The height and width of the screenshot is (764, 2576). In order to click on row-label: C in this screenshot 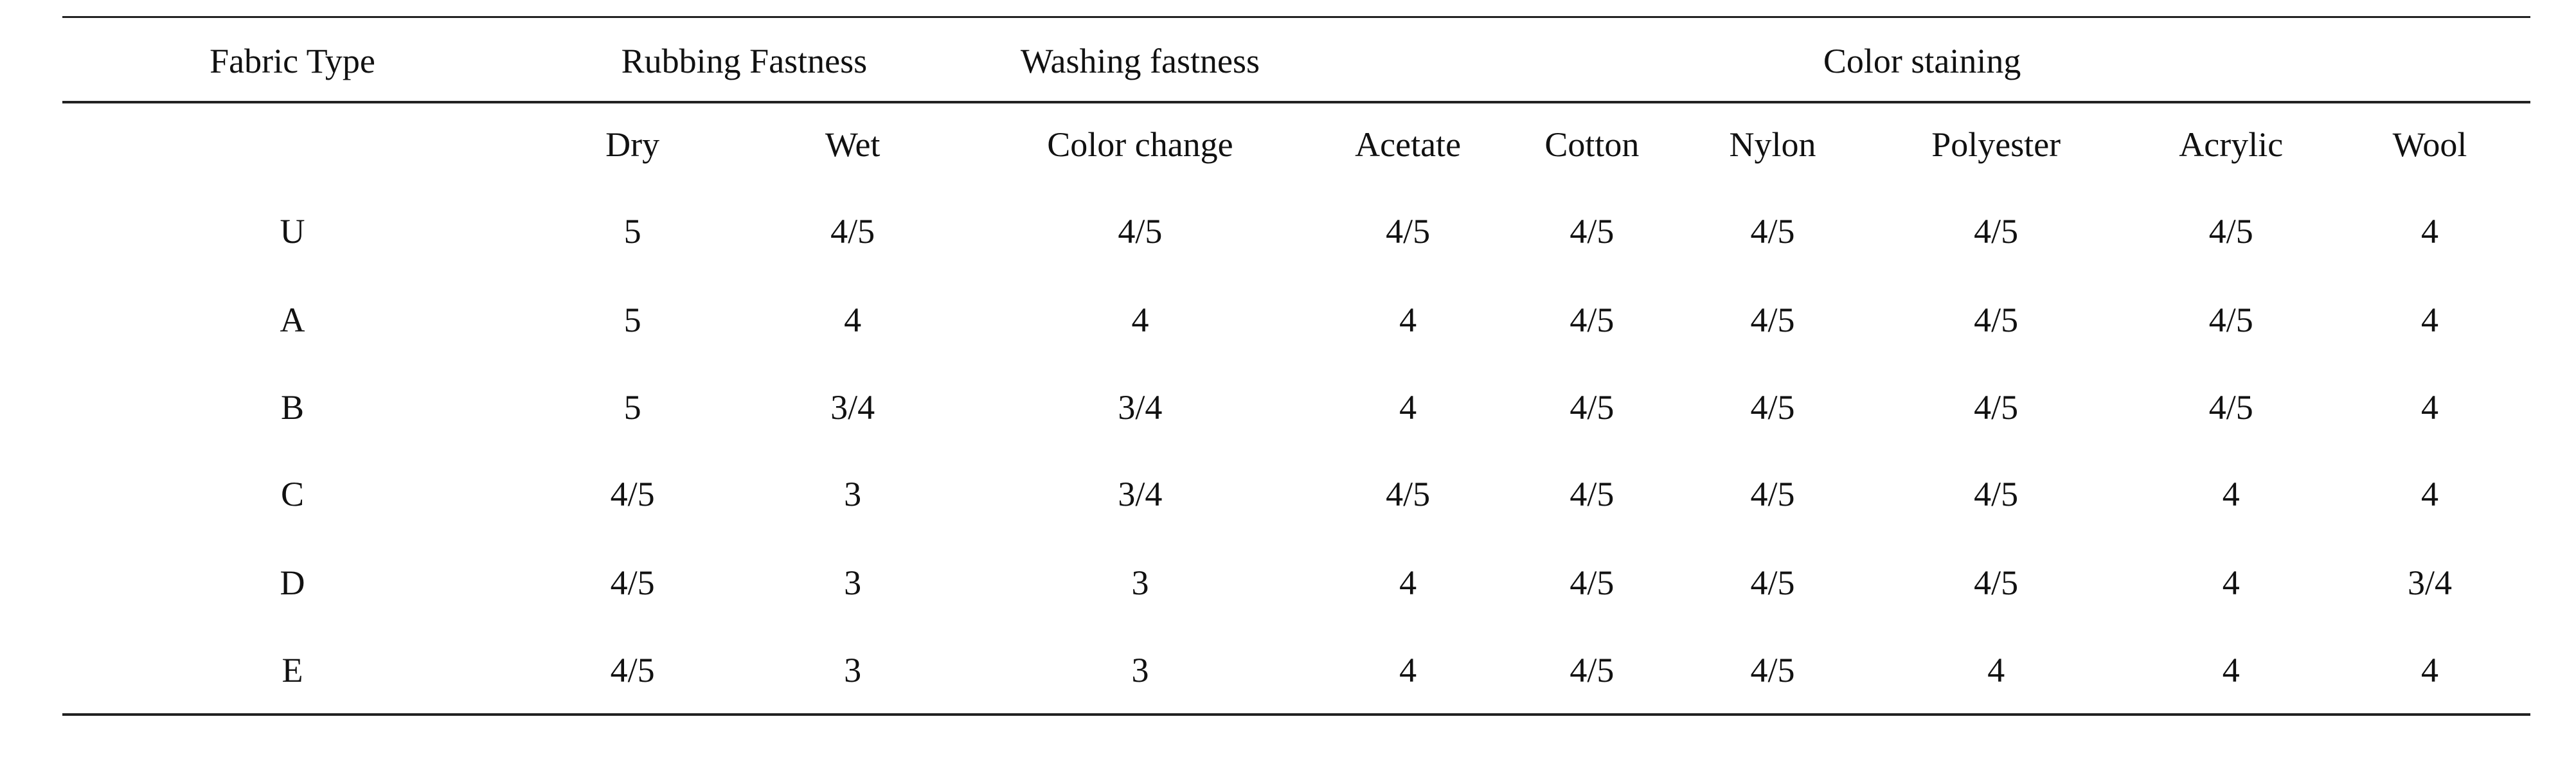, I will do `click(292, 495)`.